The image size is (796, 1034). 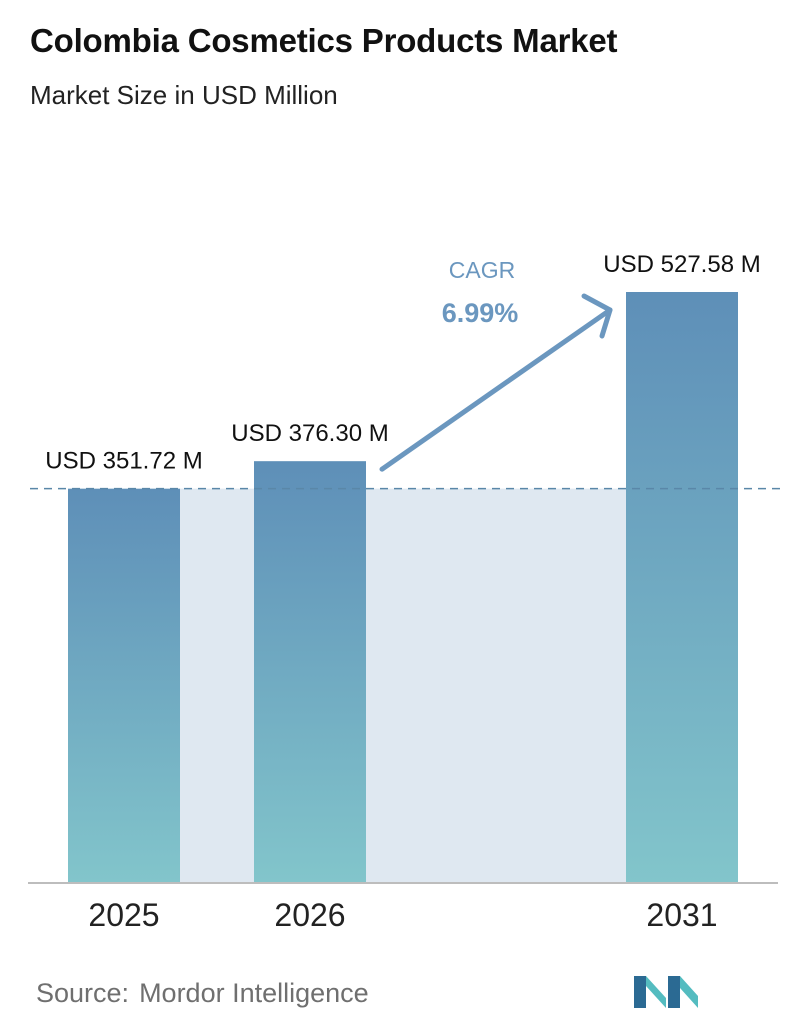 What do you see at coordinates (682, 587) in the screenshot?
I see `bar-2031` at bounding box center [682, 587].